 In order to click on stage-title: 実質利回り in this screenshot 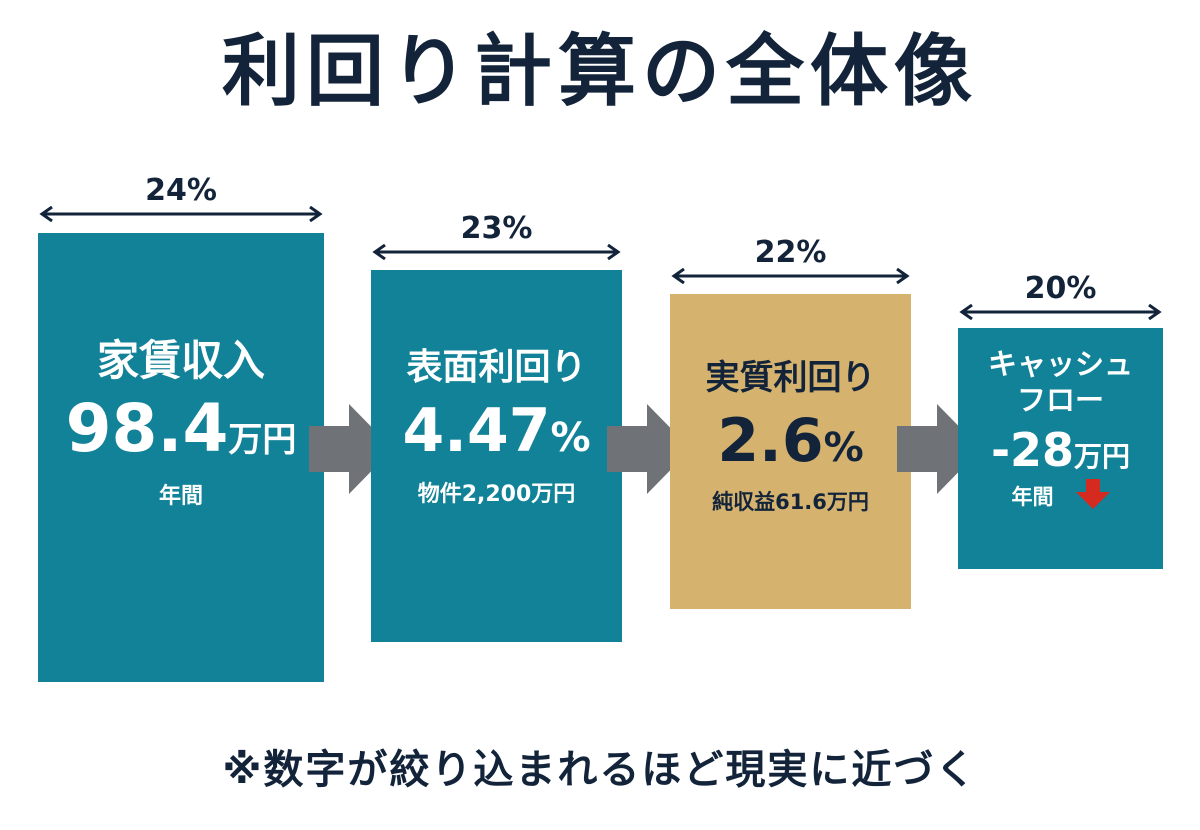, I will do `click(790, 378)`.